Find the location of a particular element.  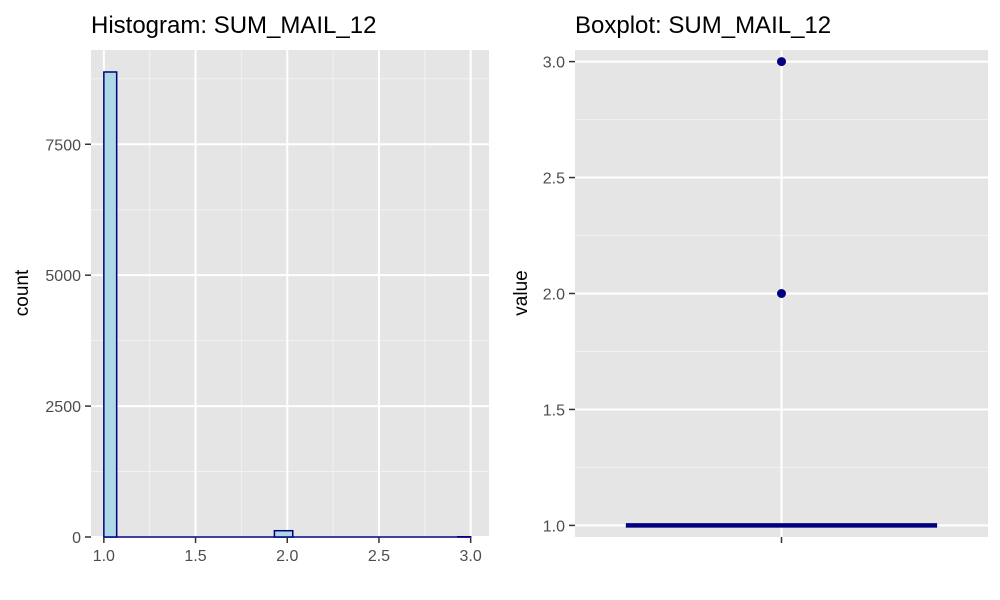

histogram-x-axis: 1.0 1.5 2.0 2.5 3.0 is located at coordinates (287, 551).